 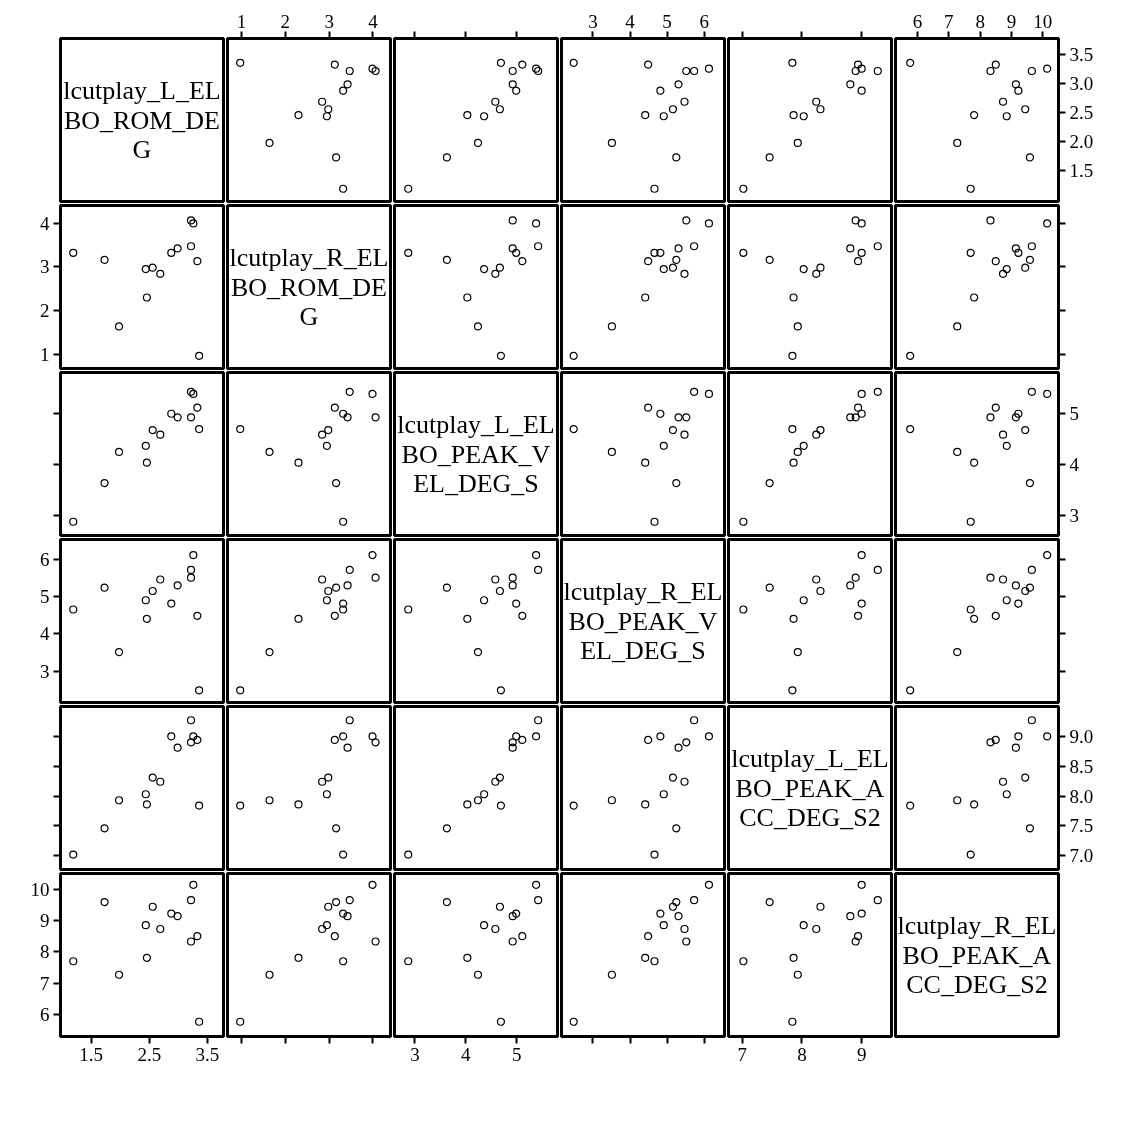 I want to click on y-tick-label: 3.5, so click(x=1081, y=55).